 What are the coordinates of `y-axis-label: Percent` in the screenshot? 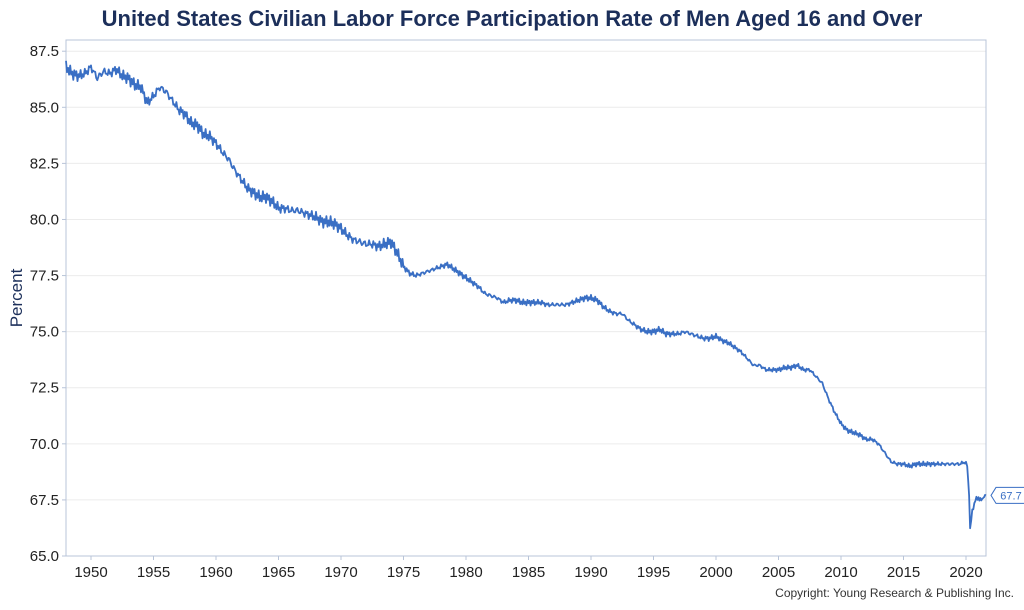 It's located at (16, 297).